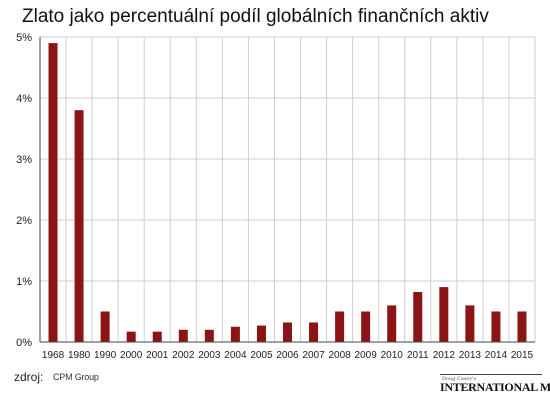 The width and height of the screenshot is (550, 402). What do you see at coordinates (287, 355) in the screenshot?
I see `x-tick-label: 2006` at bounding box center [287, 355].